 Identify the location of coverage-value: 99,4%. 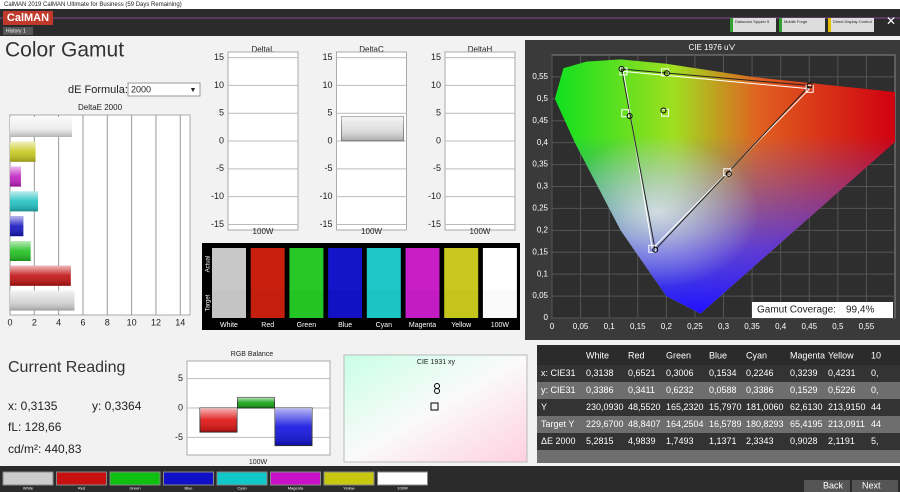
(860, 310).